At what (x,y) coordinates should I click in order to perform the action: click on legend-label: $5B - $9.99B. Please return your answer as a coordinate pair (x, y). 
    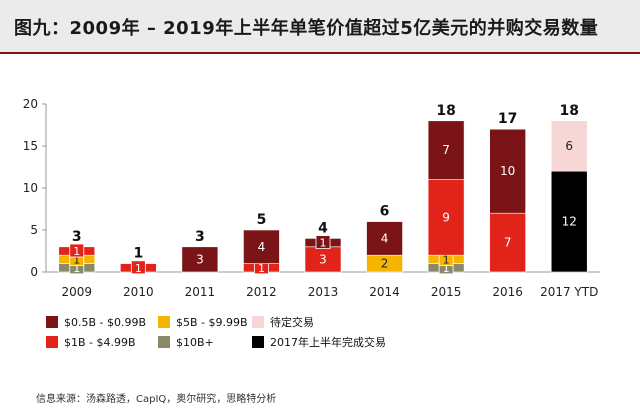
    Looking at the image, I should click on (212, 322).